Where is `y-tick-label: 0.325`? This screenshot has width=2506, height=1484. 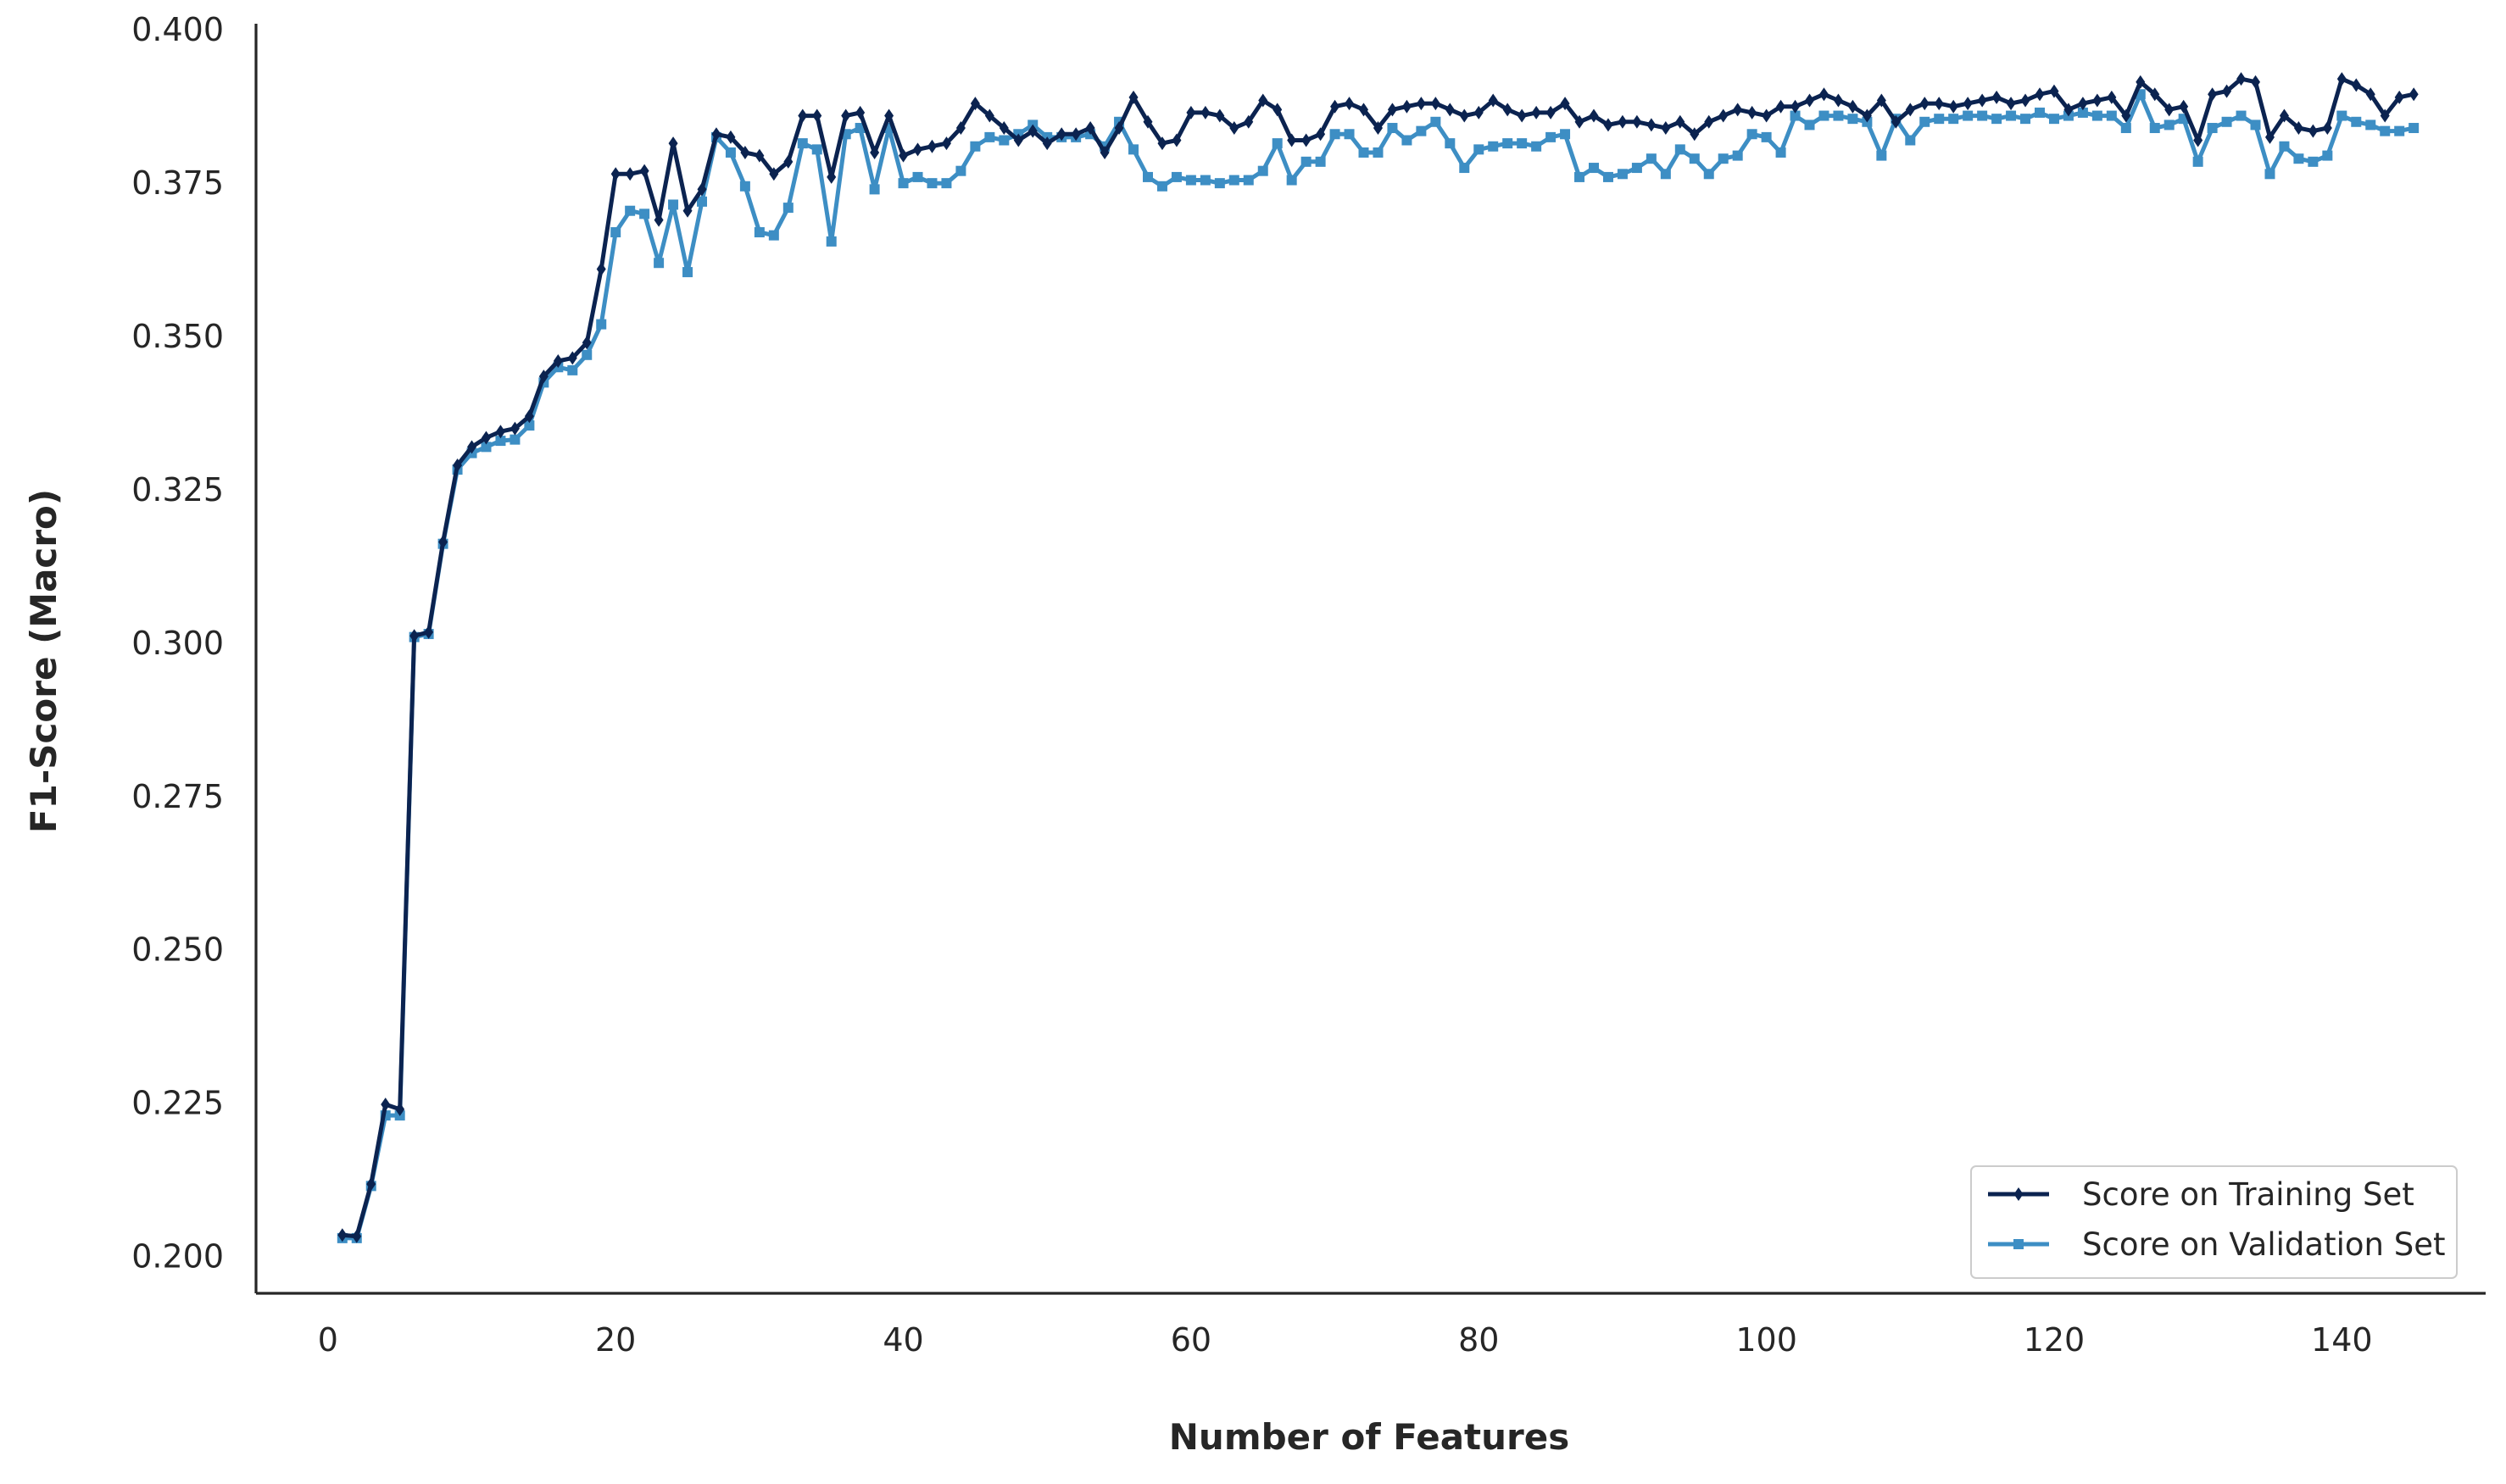 y-tick-label: 0.325 is located at coordinates (177, 490).